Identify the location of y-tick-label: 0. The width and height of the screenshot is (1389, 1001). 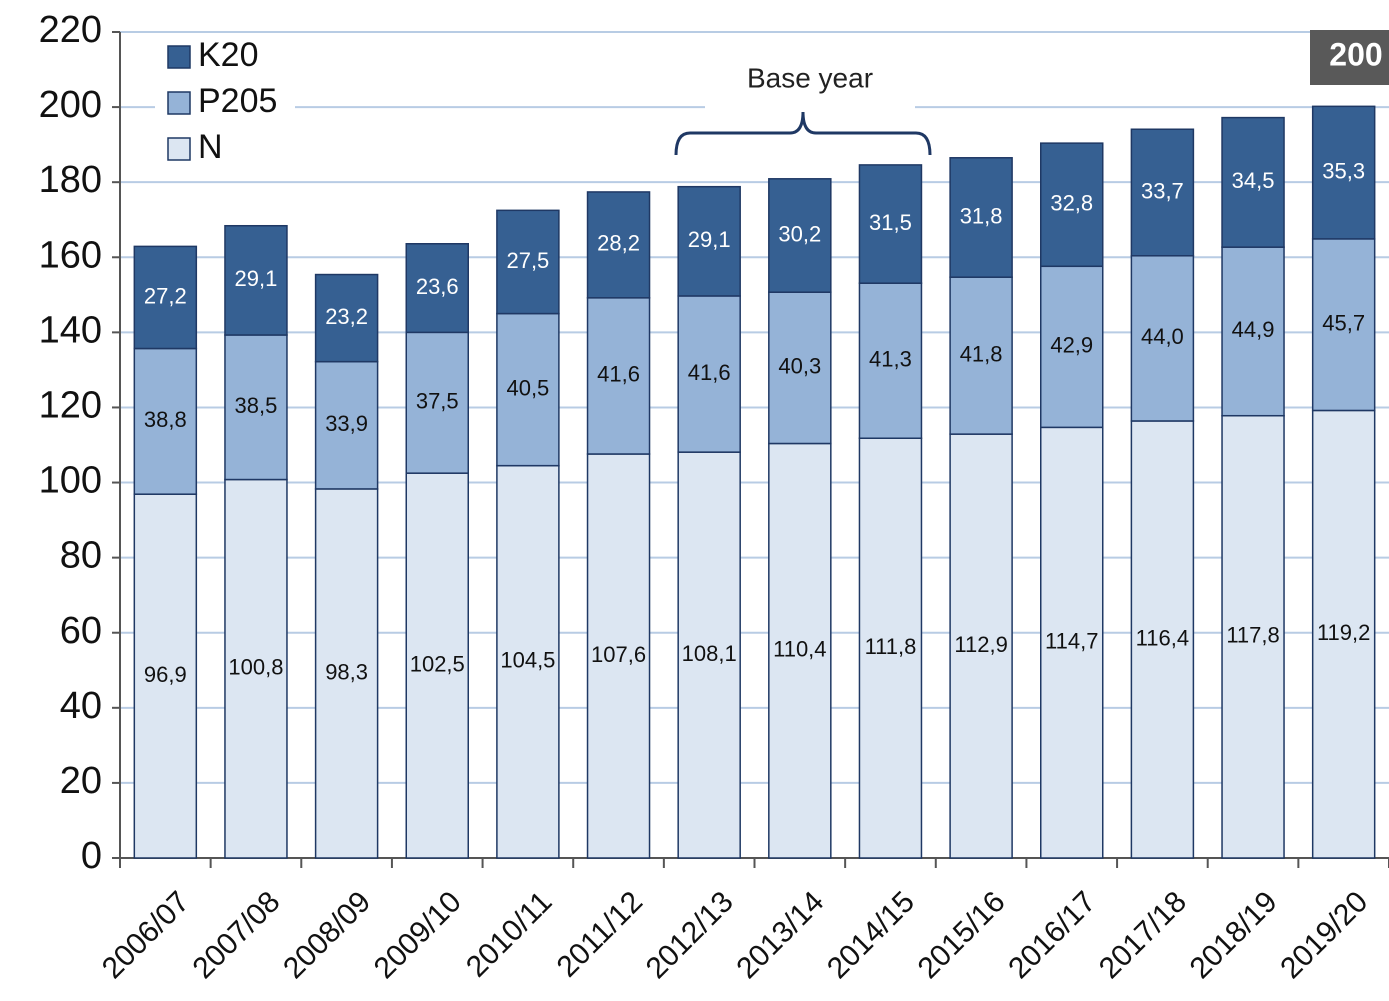
(91, 856).